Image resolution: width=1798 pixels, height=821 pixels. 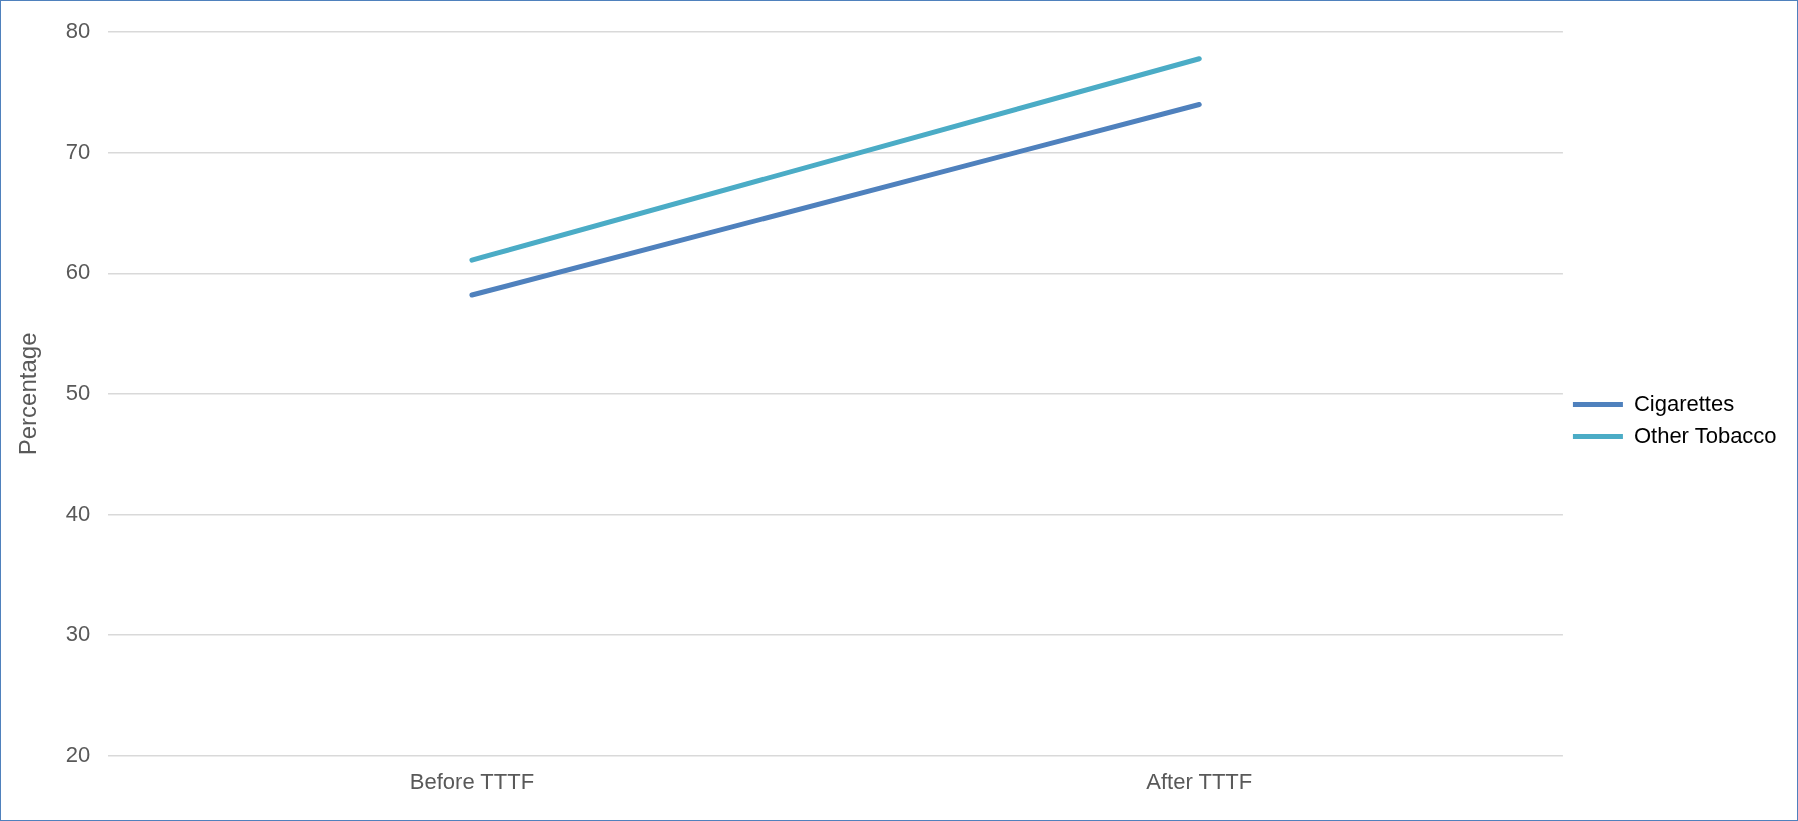 What do you see at coordinates (78, 392) in the screenshot?
I see `y-tick-label: 50` at bounding box center [78, 392].